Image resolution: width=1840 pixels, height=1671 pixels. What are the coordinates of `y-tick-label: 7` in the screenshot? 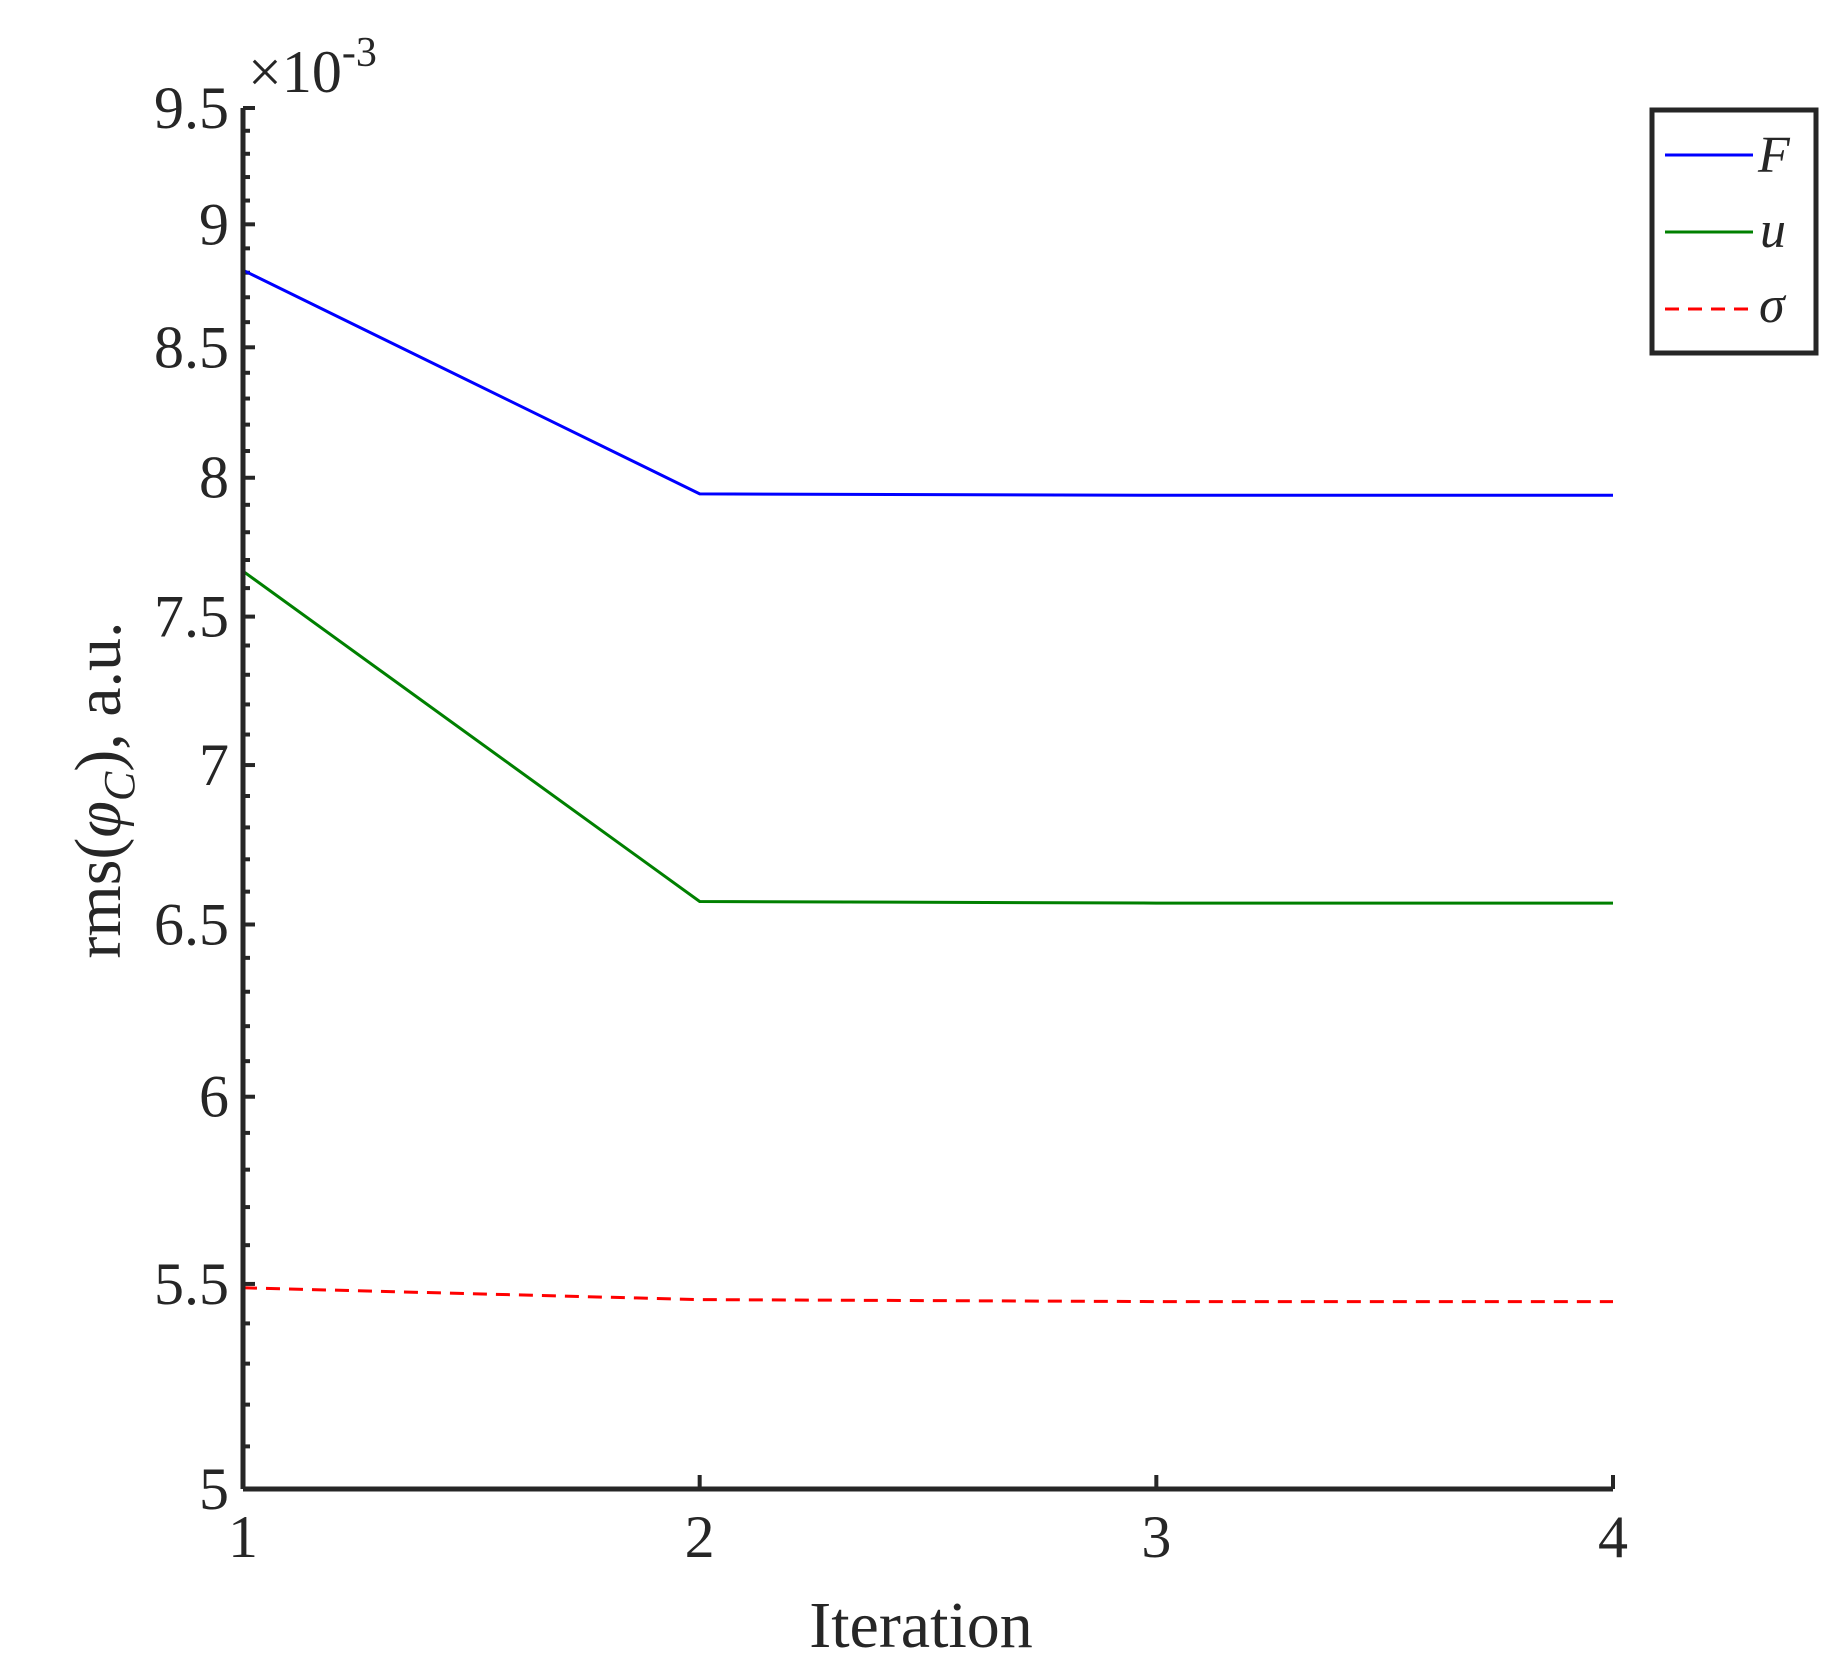 It's located at (214, 765).